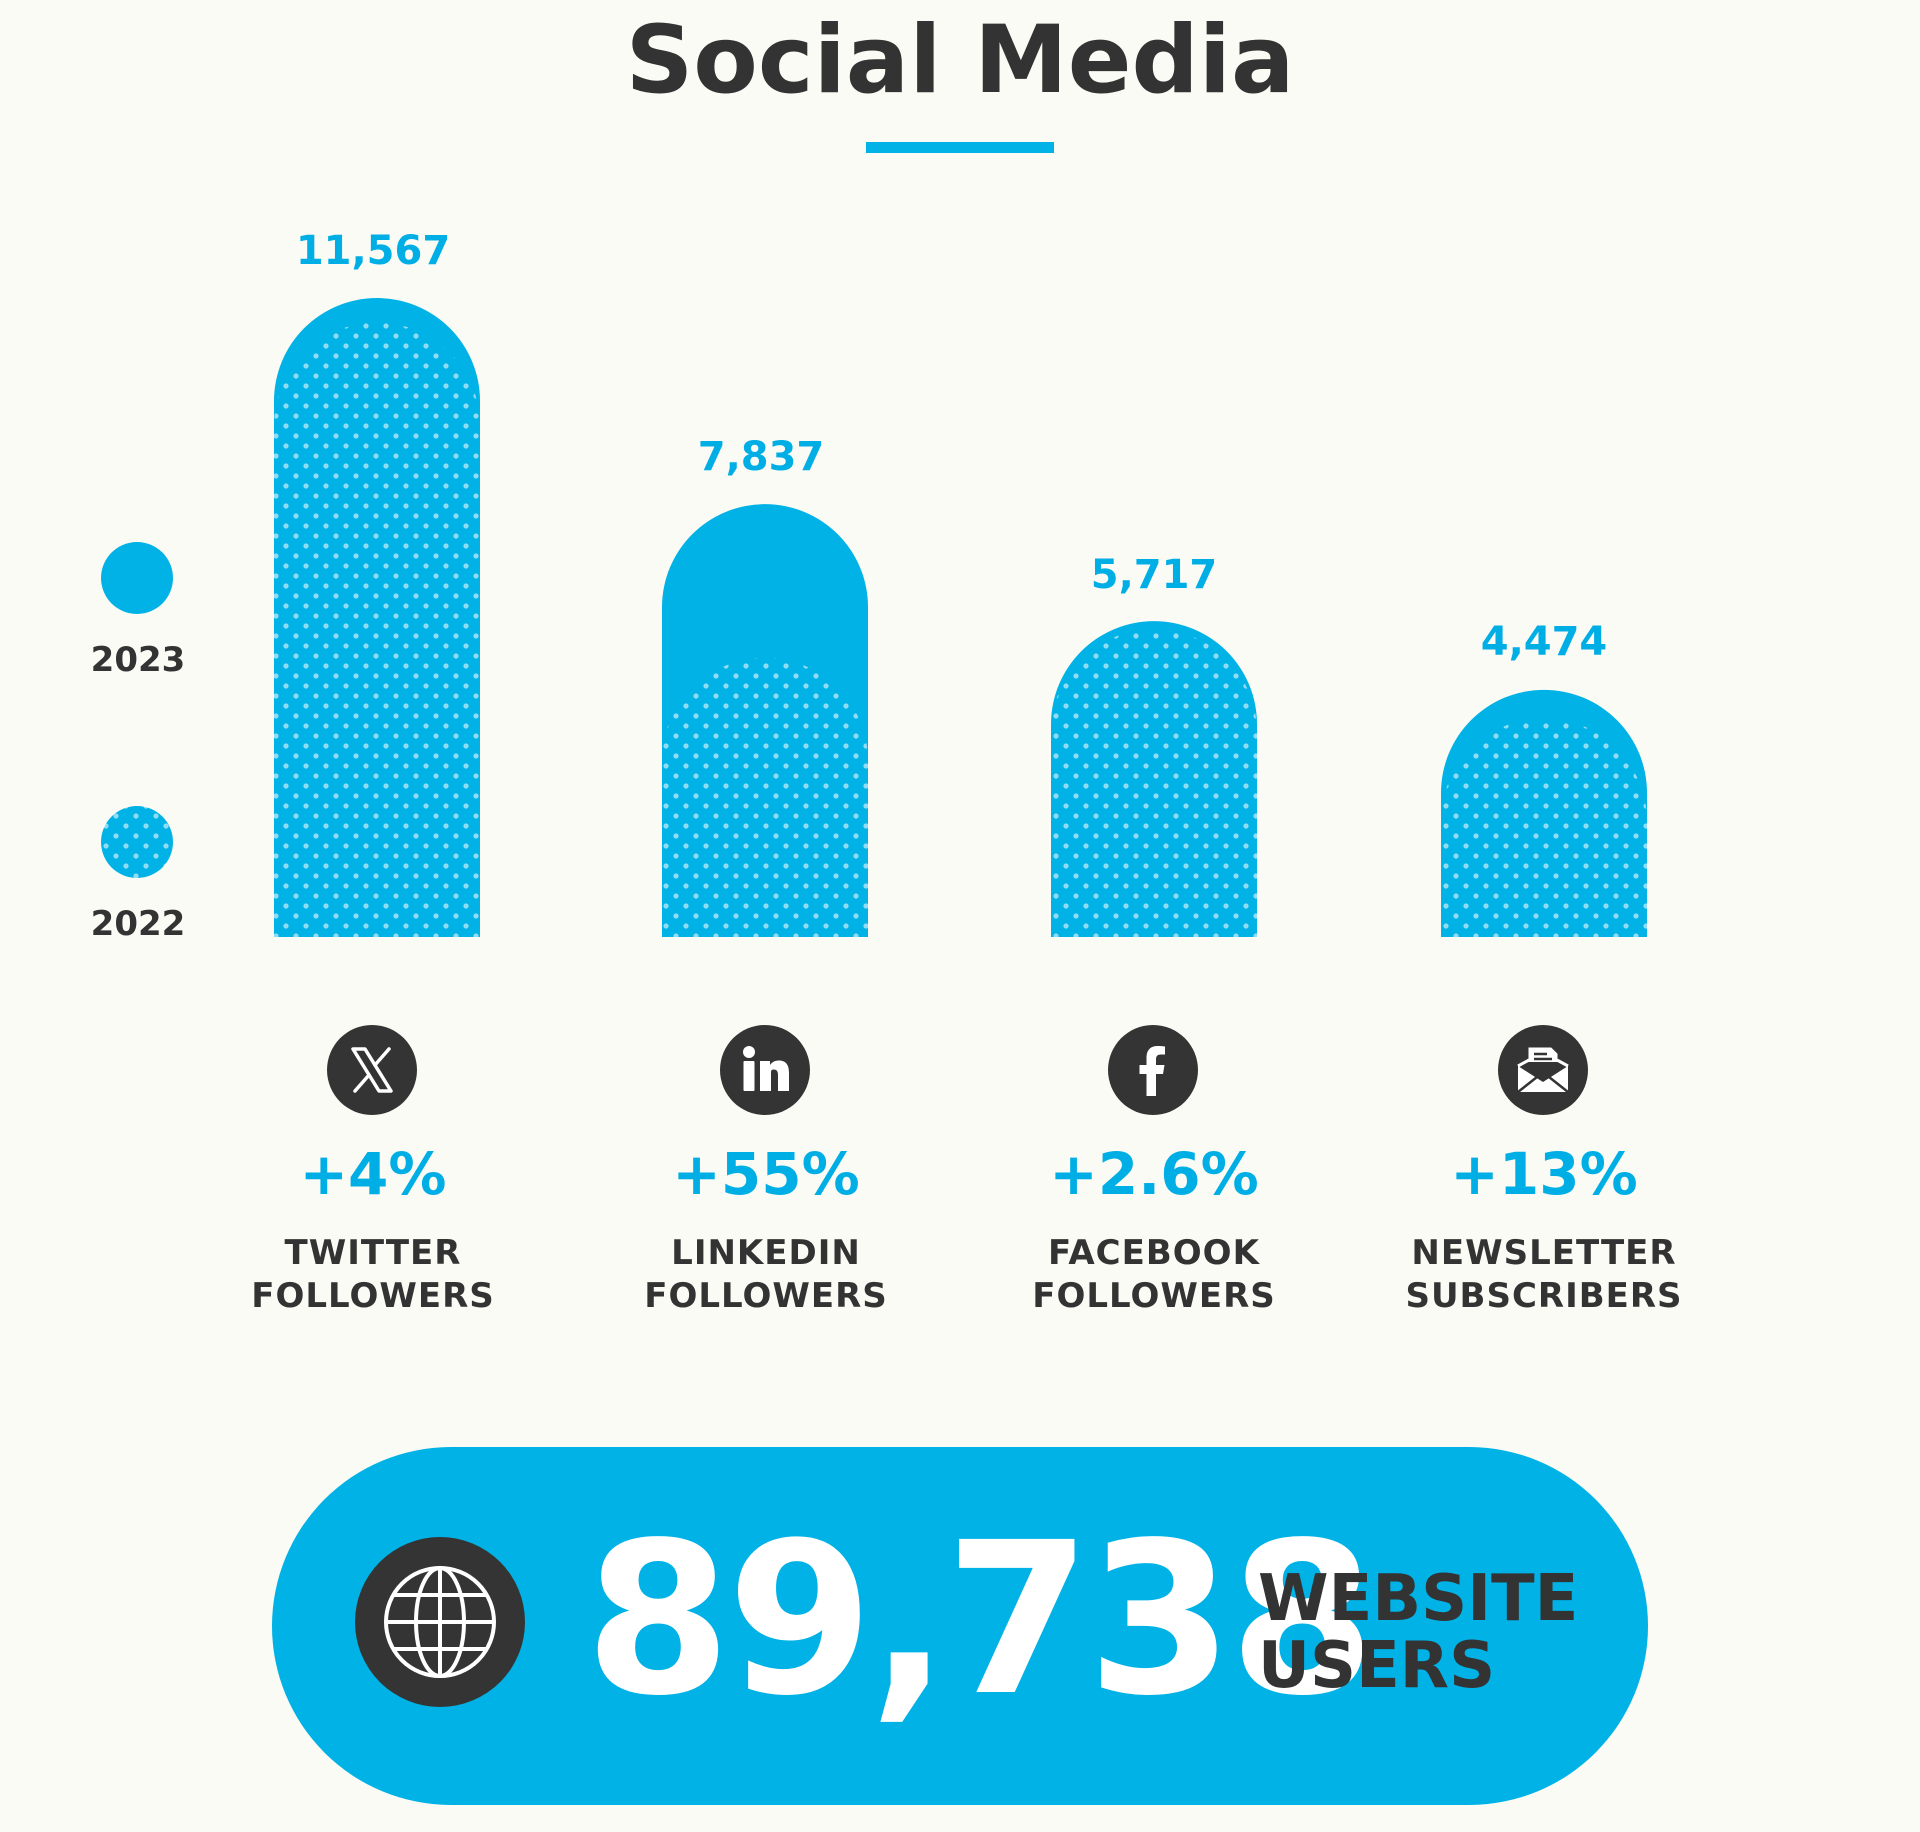 The image size is (1920, 1832). Describe the element at coordinates (1543, 1070) in the screenshot. I see `envelope-icon` at that location.